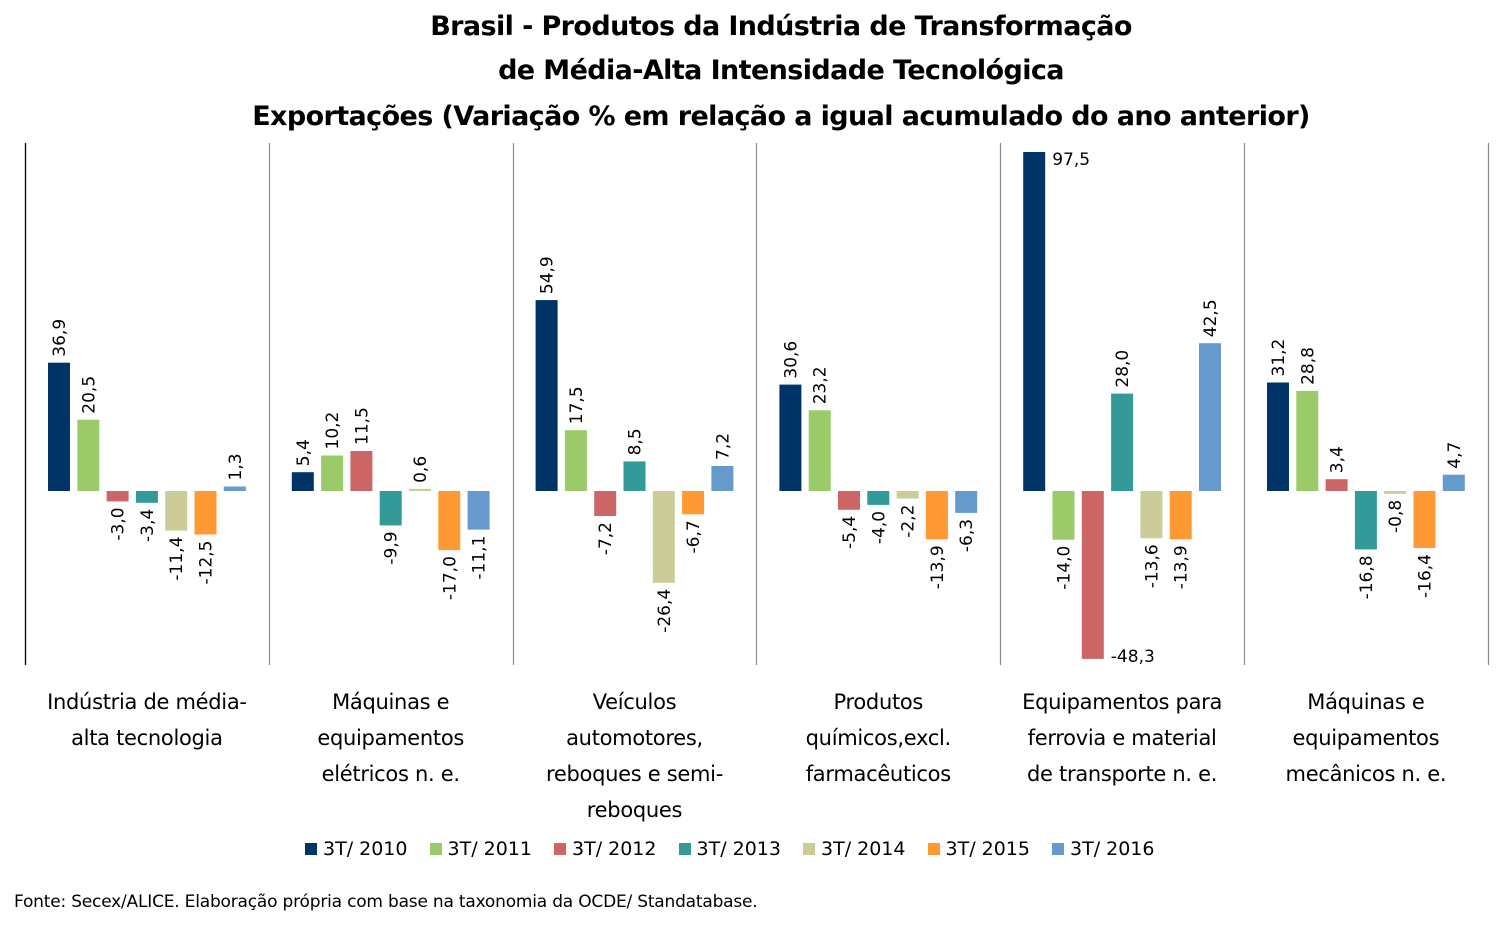 The height and width of the screenshot is (927, 1500). I want to click on legend-label: 3T/ 2015, so click(988, 849).